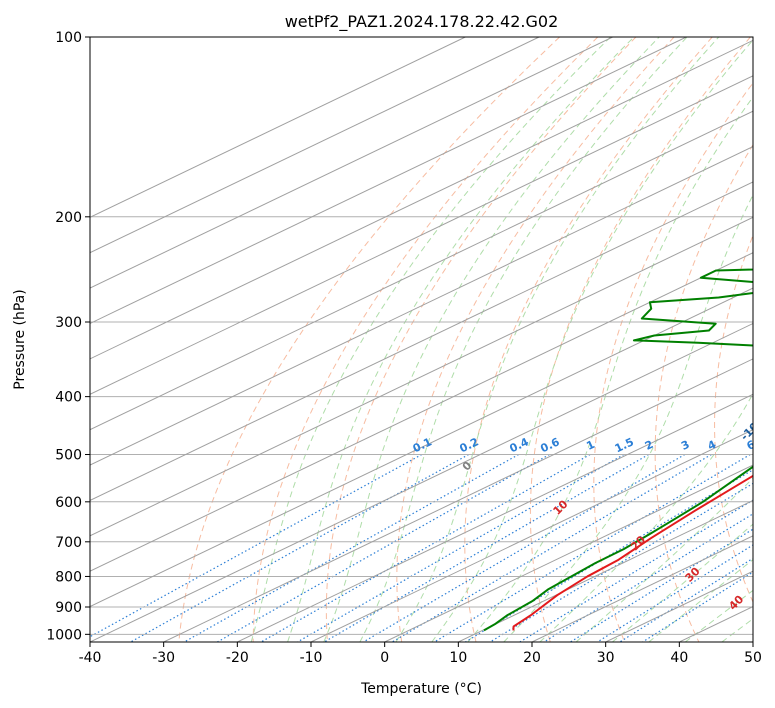  I want to click on mixing-ratio-label: 6, so click(751, 445).